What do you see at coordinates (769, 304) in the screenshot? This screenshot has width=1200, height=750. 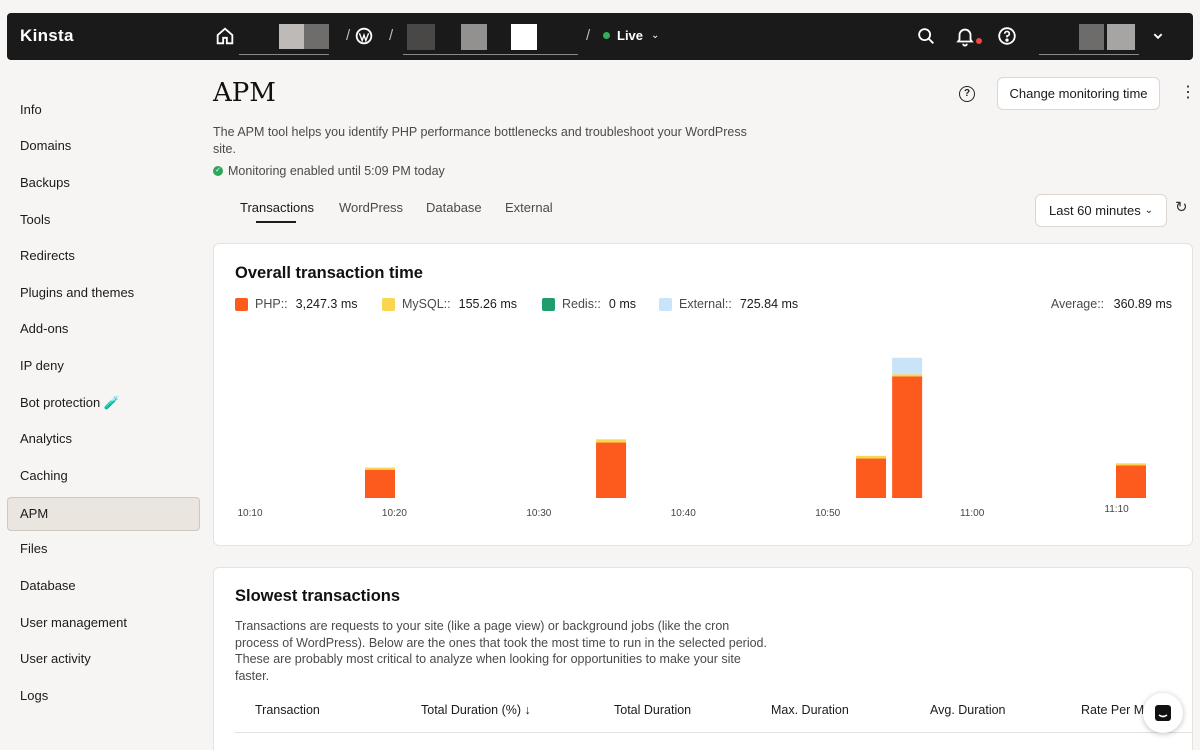 I see `legend-value: 725.84 ms` at bounding box center [769, 304].